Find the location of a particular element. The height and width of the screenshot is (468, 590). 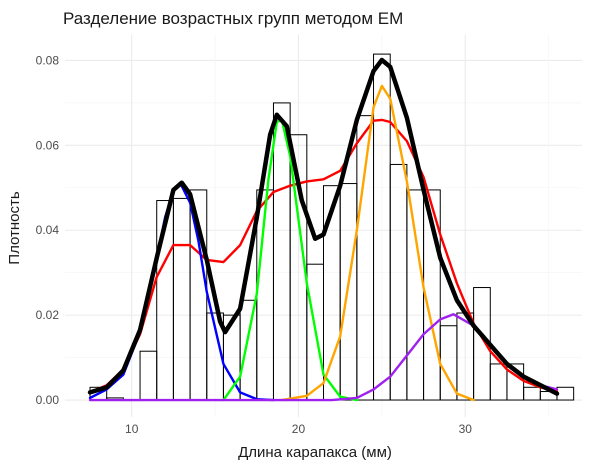

y-tick-label: 0.02 is located at coordinates (48, 315).